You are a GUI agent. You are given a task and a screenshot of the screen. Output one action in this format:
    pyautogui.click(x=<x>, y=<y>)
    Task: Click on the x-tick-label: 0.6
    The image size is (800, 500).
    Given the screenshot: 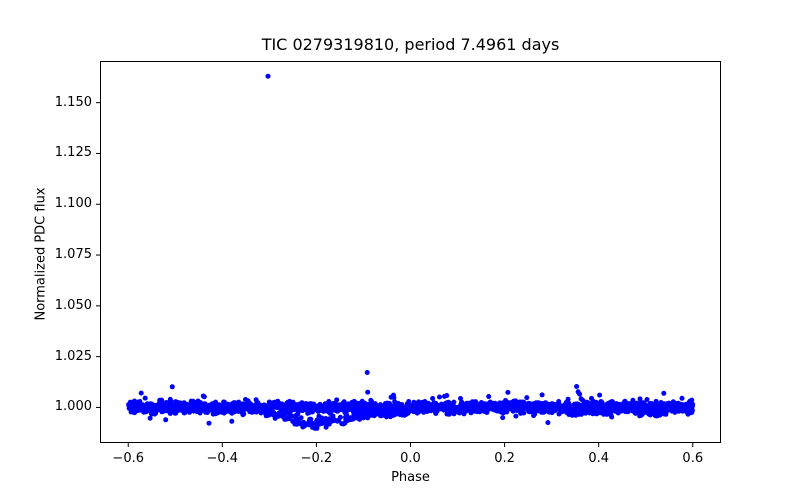 What is the action you would take?
    pyautogui.click(x=693, y=458)
    